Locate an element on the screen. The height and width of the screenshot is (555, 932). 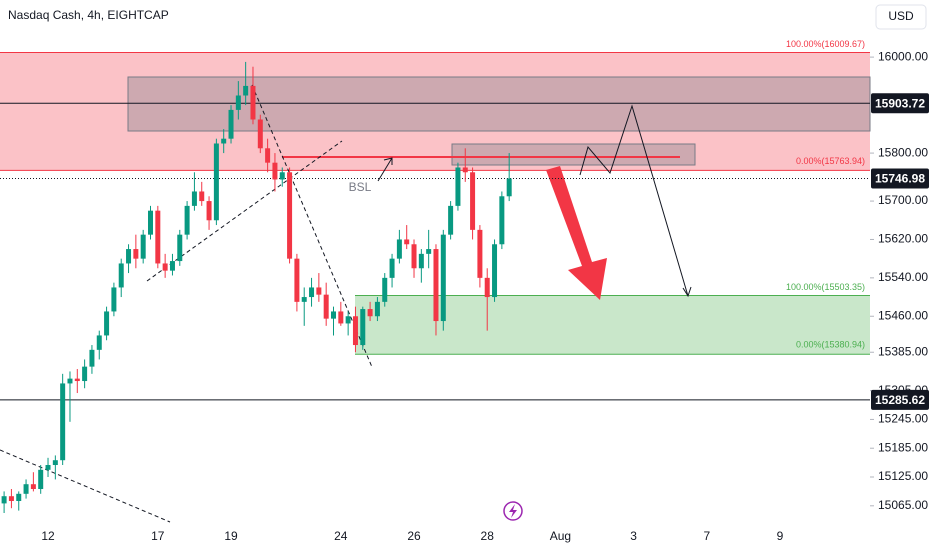
gray-box is located at coordinates (573, 154).